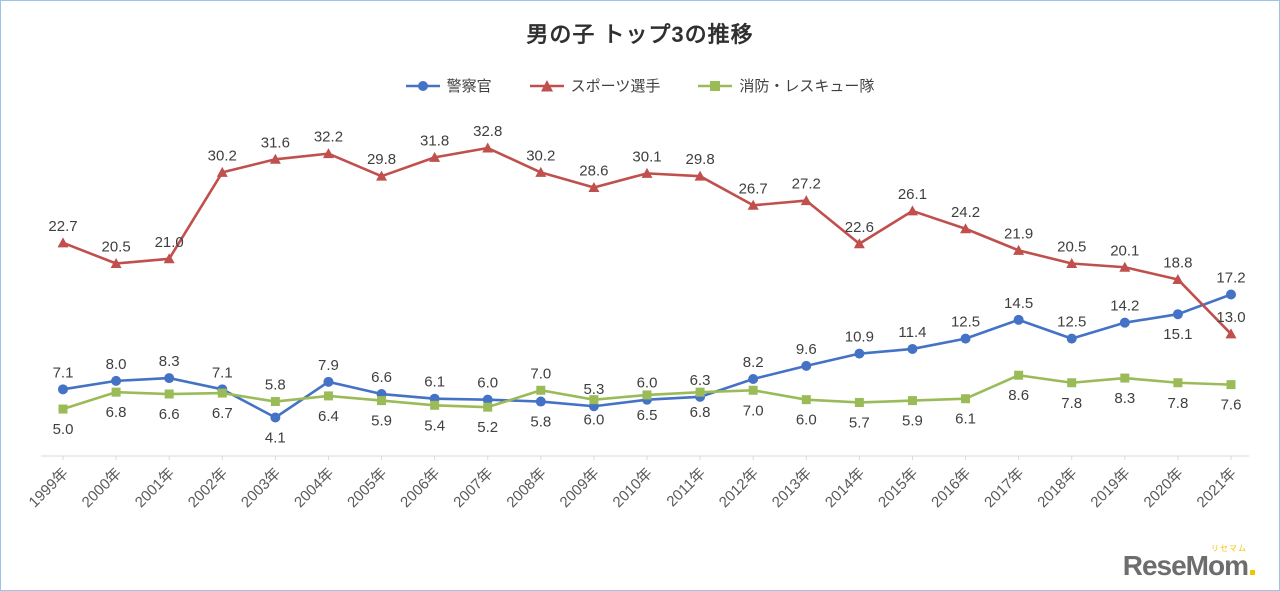 The width and height of the screenshot is (1280, 591). I want to click on x-axis-label: 2009年, so click(580, 488).